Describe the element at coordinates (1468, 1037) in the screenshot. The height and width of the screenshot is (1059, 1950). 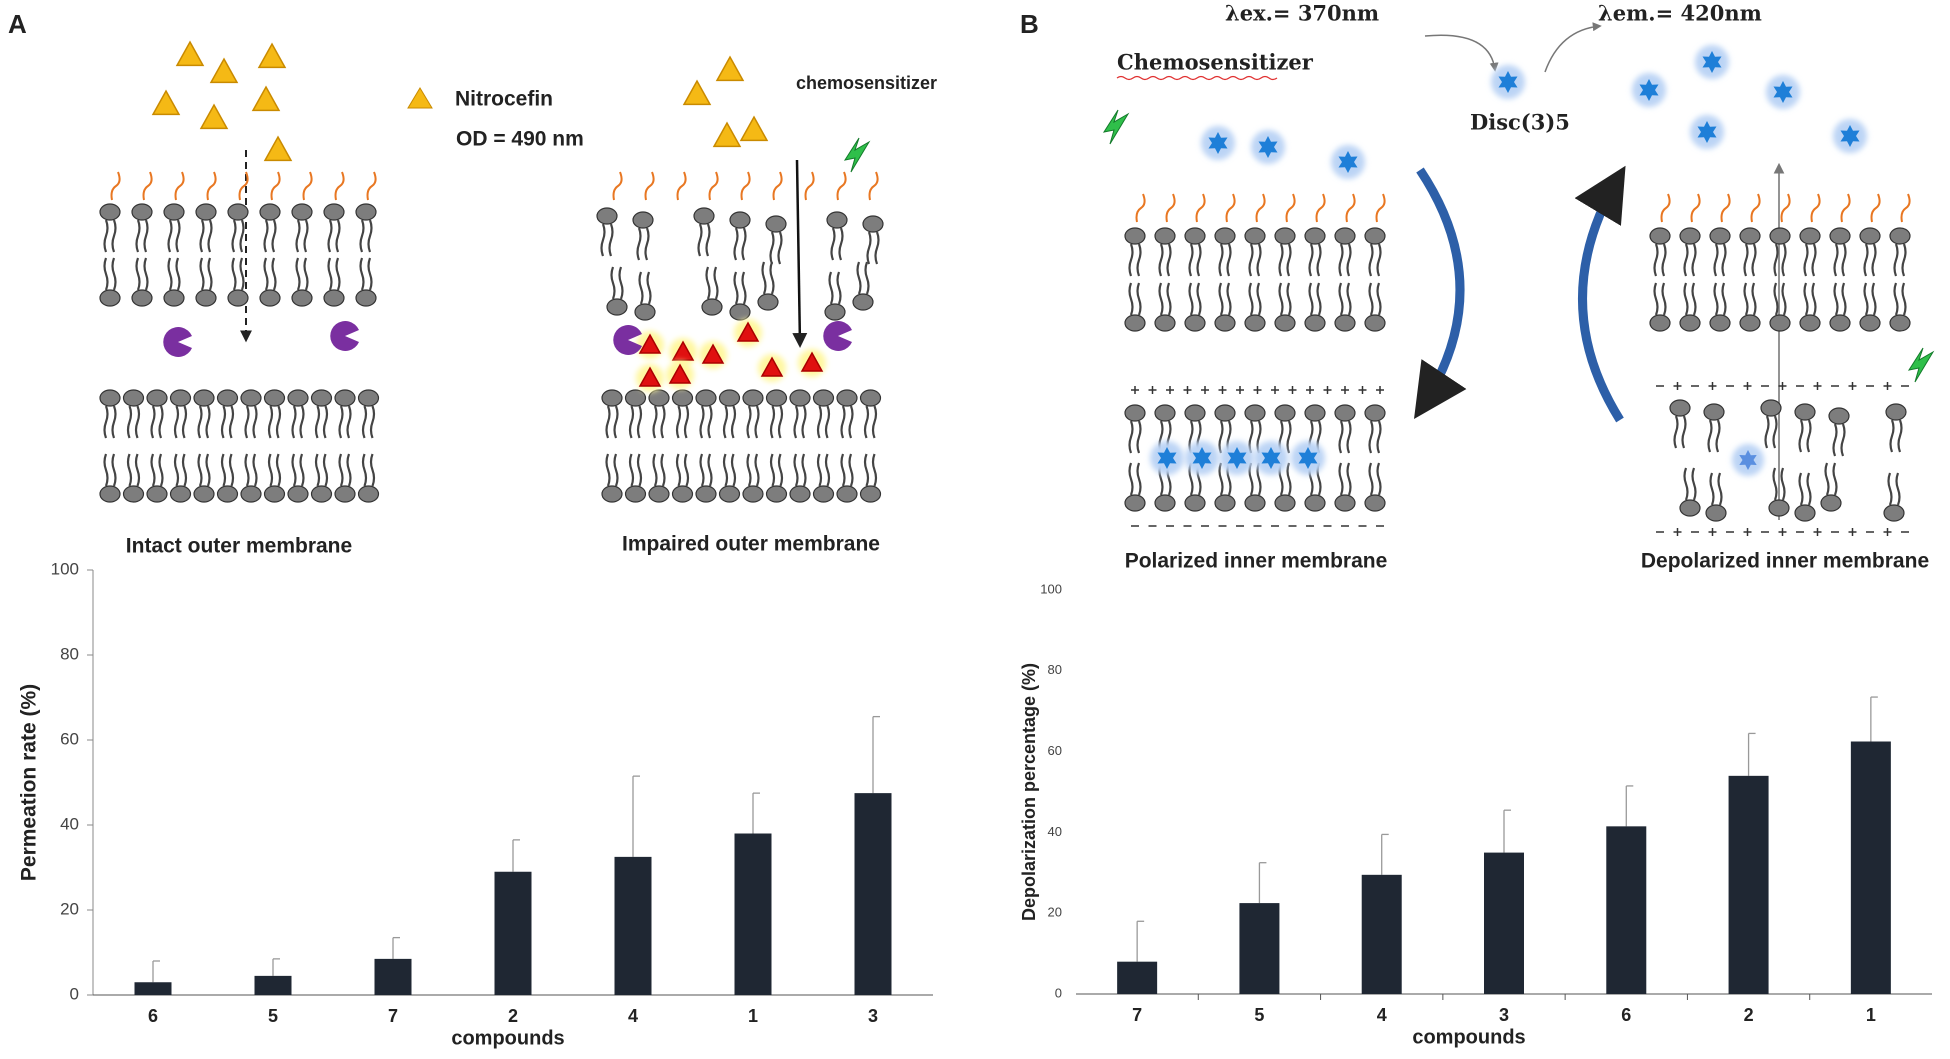
I see `x-axis-title: compounds` at that location.